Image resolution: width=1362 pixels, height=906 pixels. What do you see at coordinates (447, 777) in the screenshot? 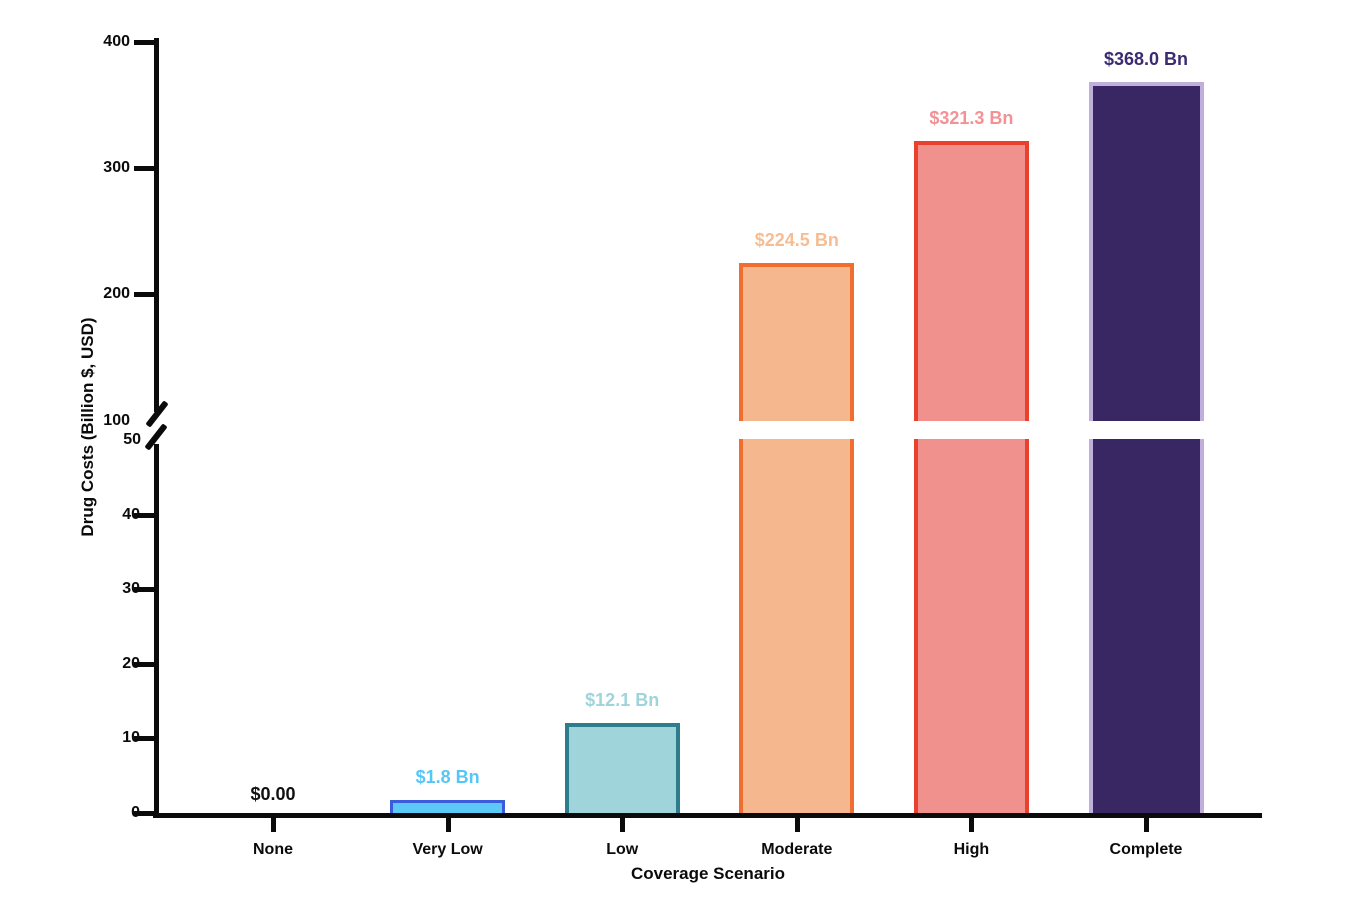
I see `bar-value-label: $1.8 Bn` at bounding box center [447, 777].